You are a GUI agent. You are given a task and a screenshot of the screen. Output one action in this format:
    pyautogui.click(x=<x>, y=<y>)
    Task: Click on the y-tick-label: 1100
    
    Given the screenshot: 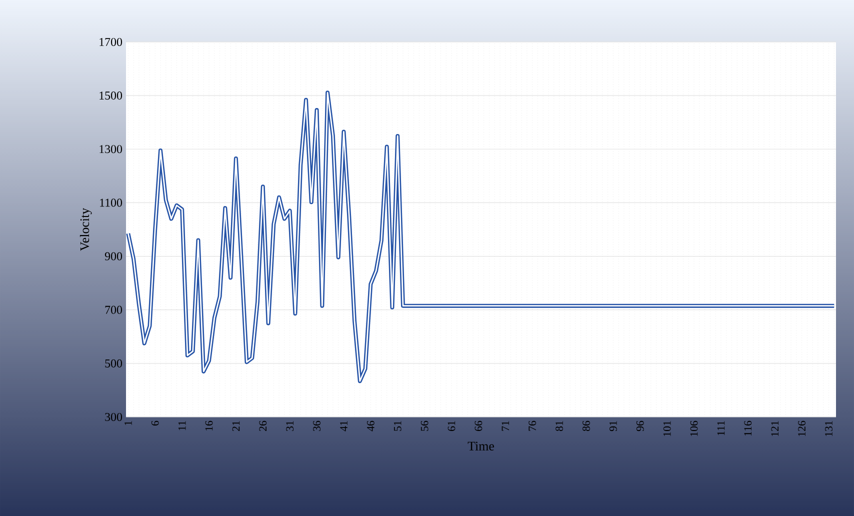 What is the action you would take?
    pyautogui.click(x=111, y=202)
    